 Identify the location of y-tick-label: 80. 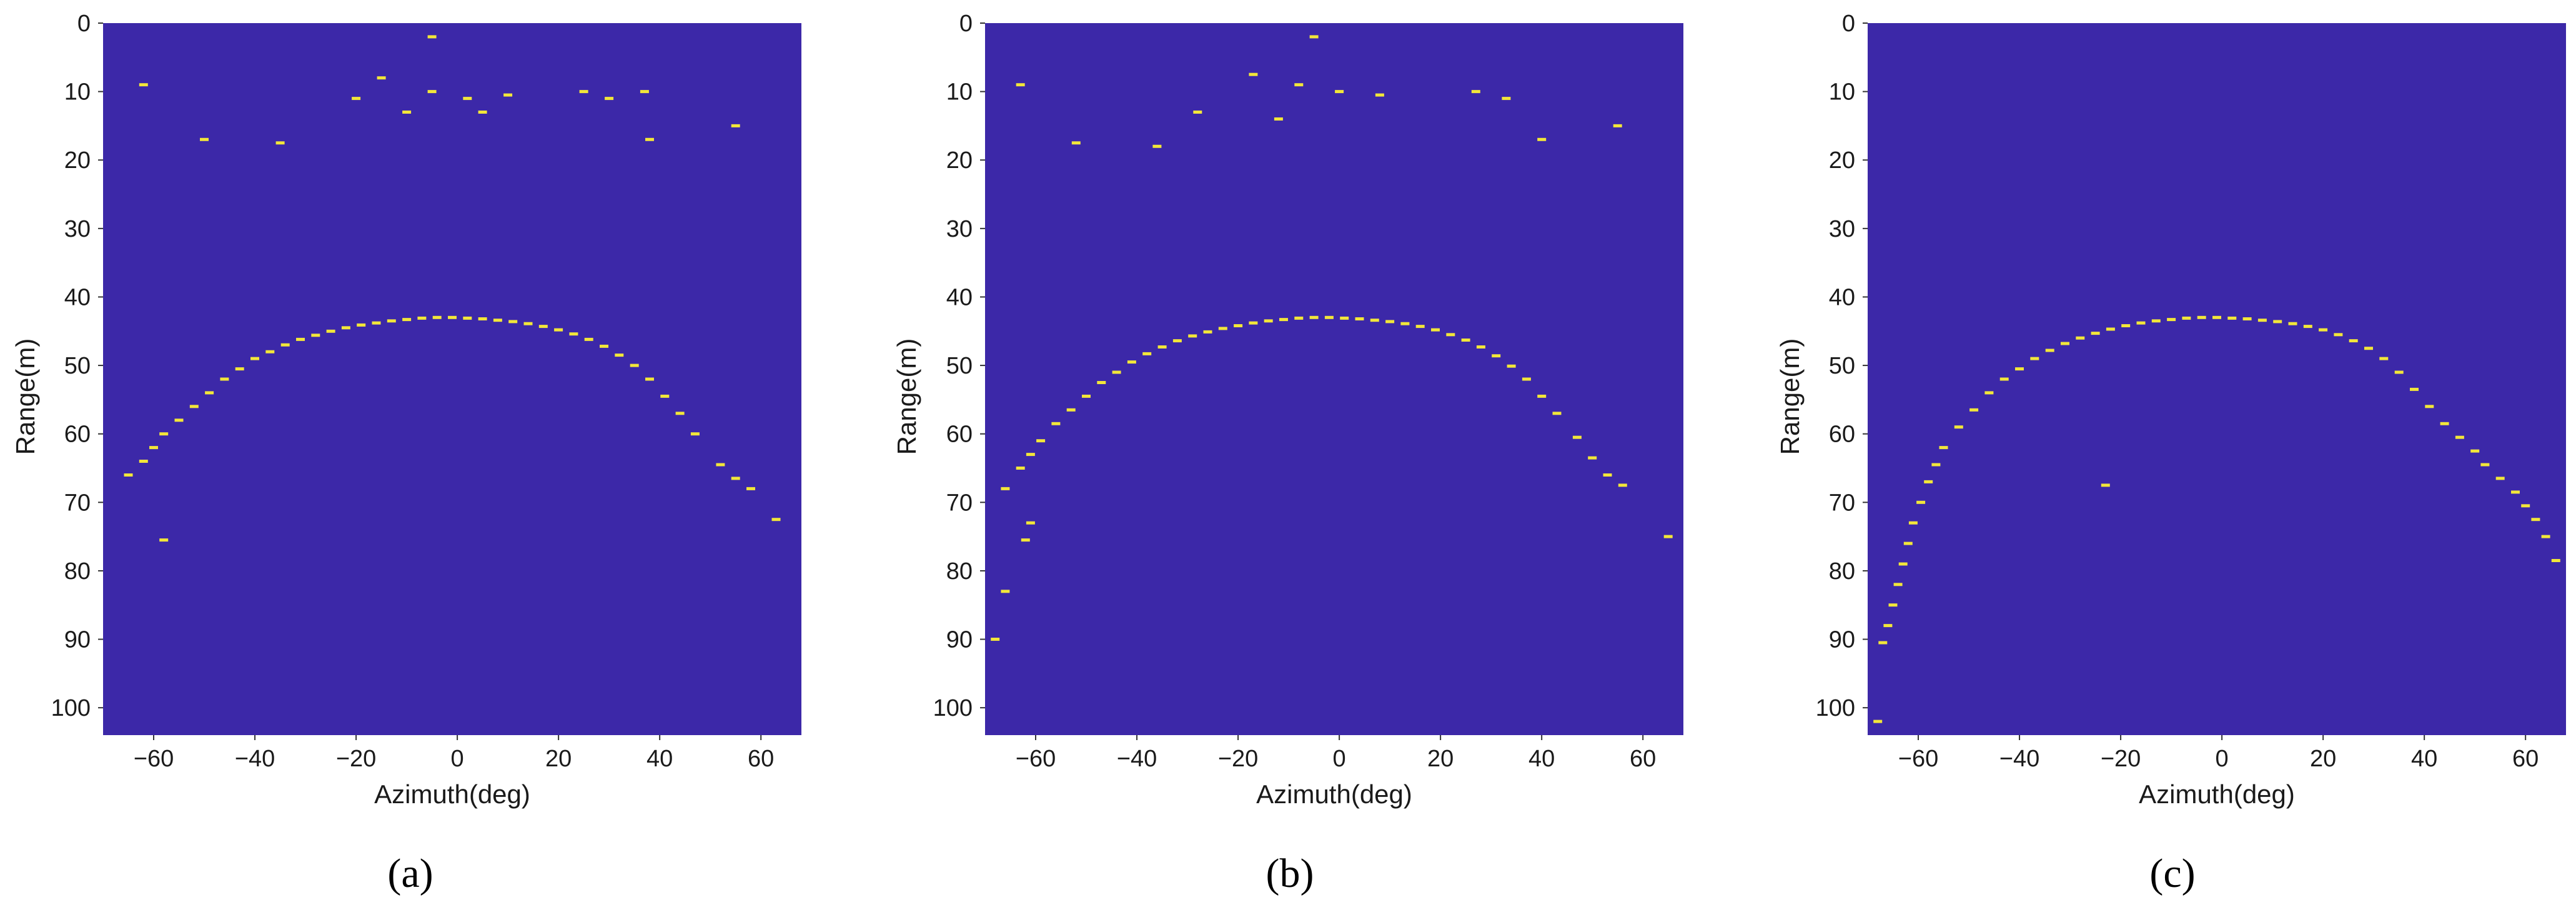
(1842, 571).